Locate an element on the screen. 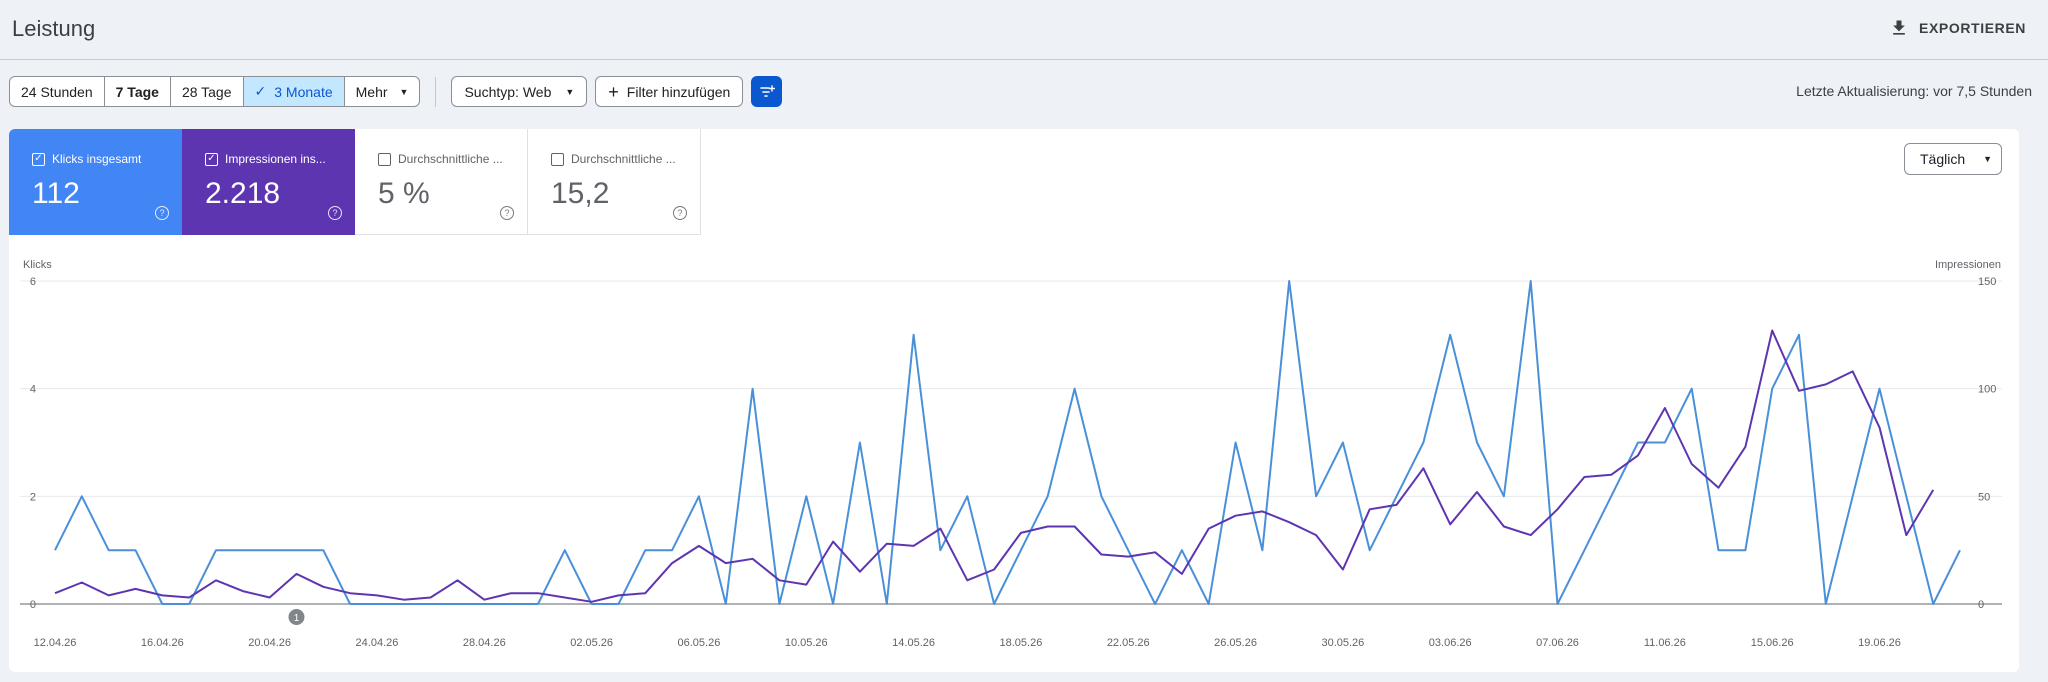 The width and height of the screenshot is (2048, 682). x-tick-label: 11.06.26 is located at coordinates (1665, 643).